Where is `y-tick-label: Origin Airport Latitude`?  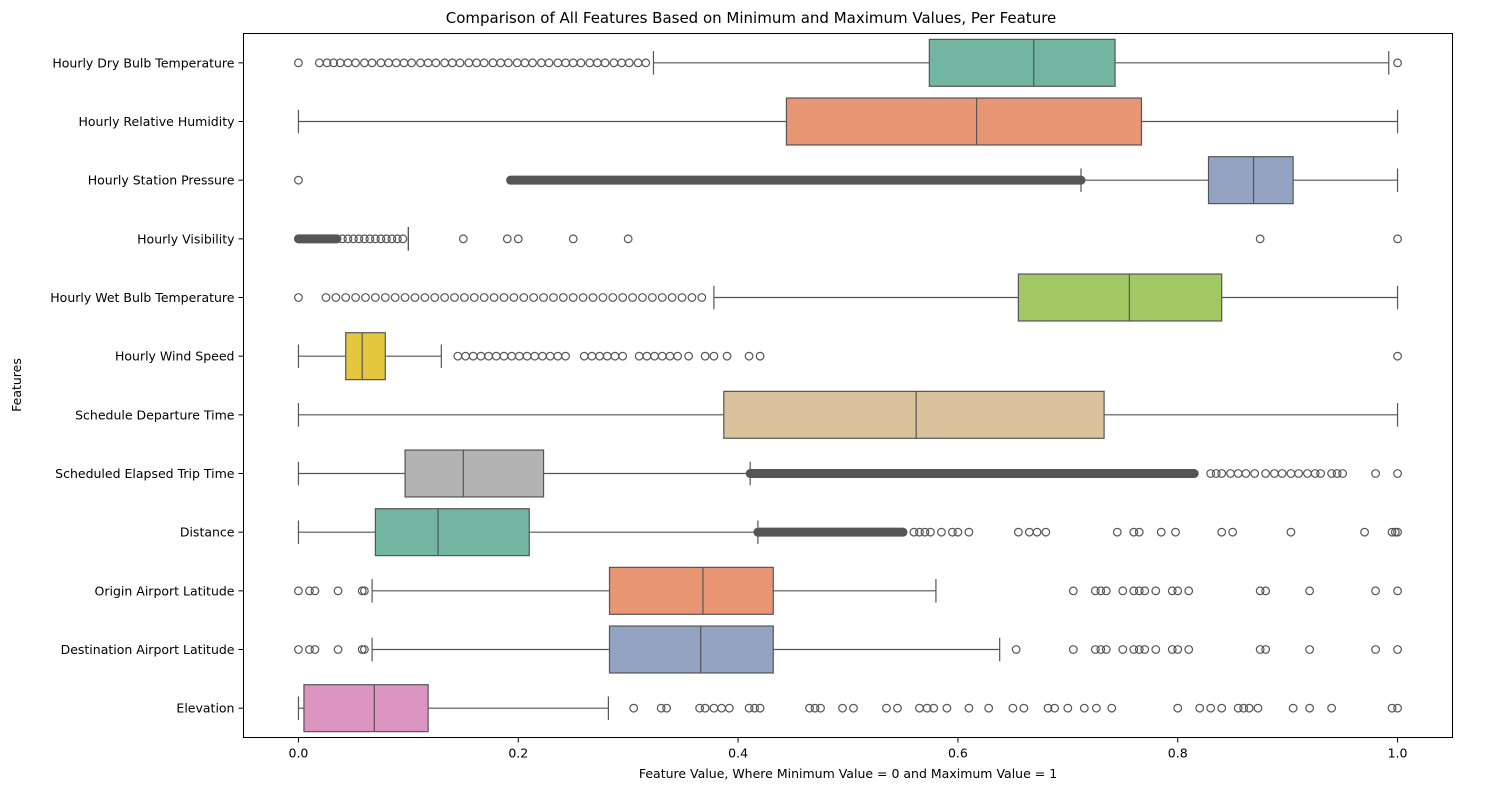 y-tick-label: Origin Airport Latitude is located at coordinates (165, 590).